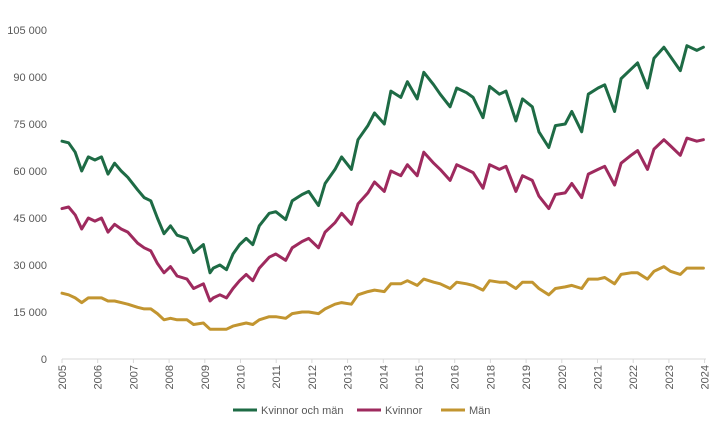 The image size is (721, 432). I want to click on x-tick-label: 2008, so click(170, 377).